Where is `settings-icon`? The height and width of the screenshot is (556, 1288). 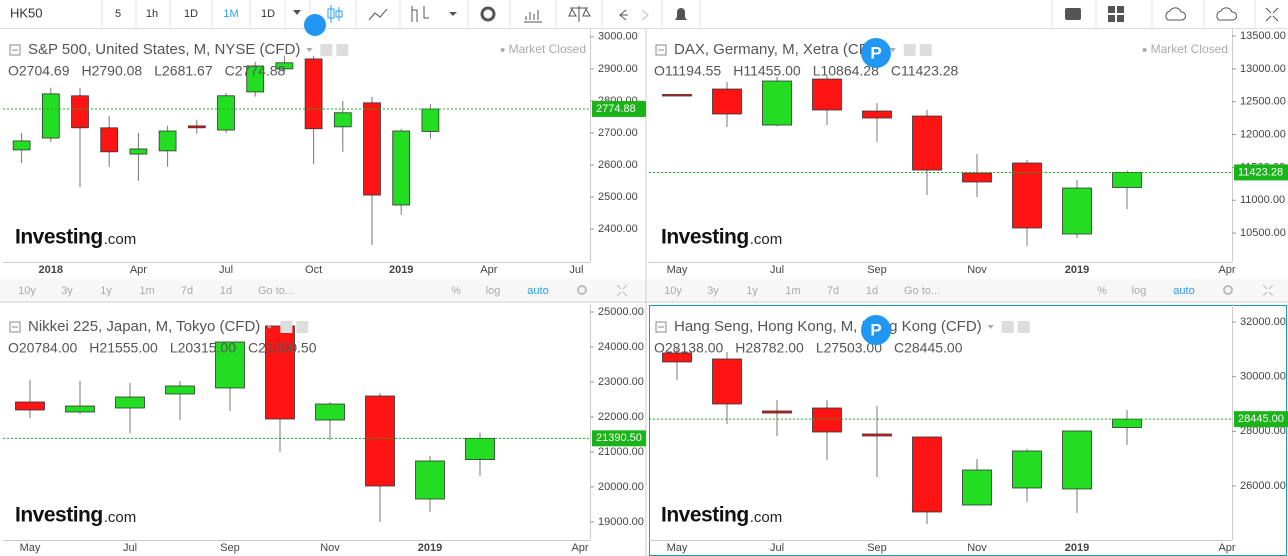
settings-icon is located at coordinates (488, 14).